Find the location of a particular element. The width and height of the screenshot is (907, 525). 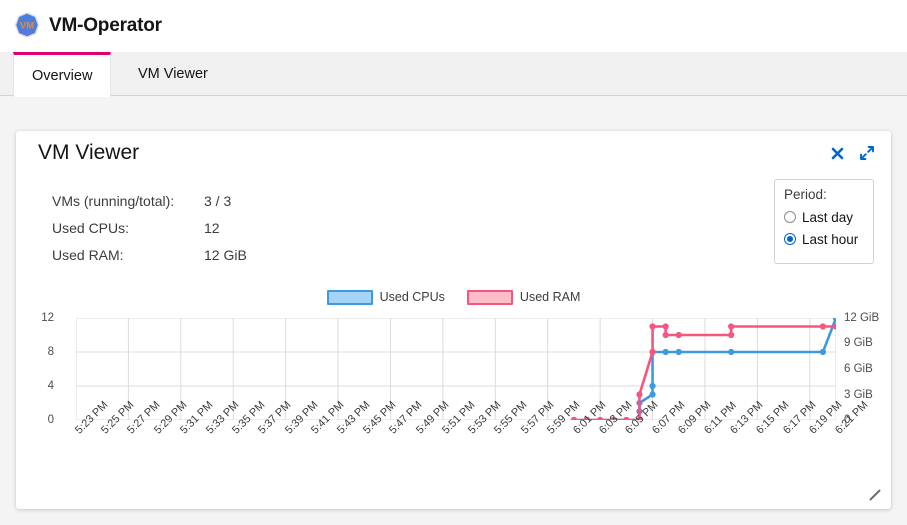

legend-item-used-ram: Used RAM is located at coordinates (523, 297).